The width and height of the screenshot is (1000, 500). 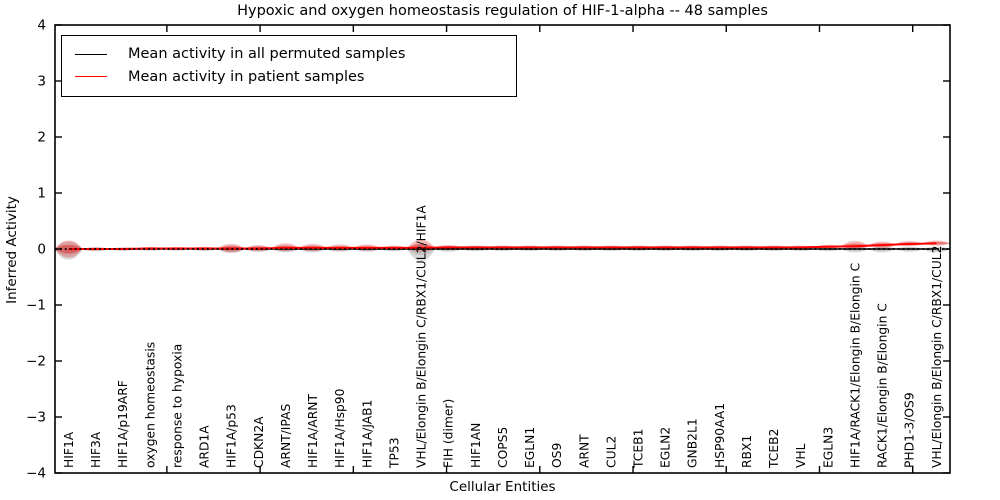 I want to click on x-category-label: EGLN1, so click(x=530, y=447).